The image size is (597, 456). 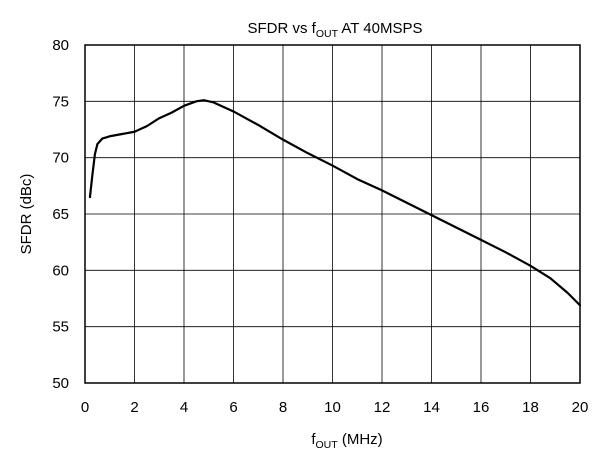 I want to click on x-tick-label-0: 0, so click(x=85, y=407).